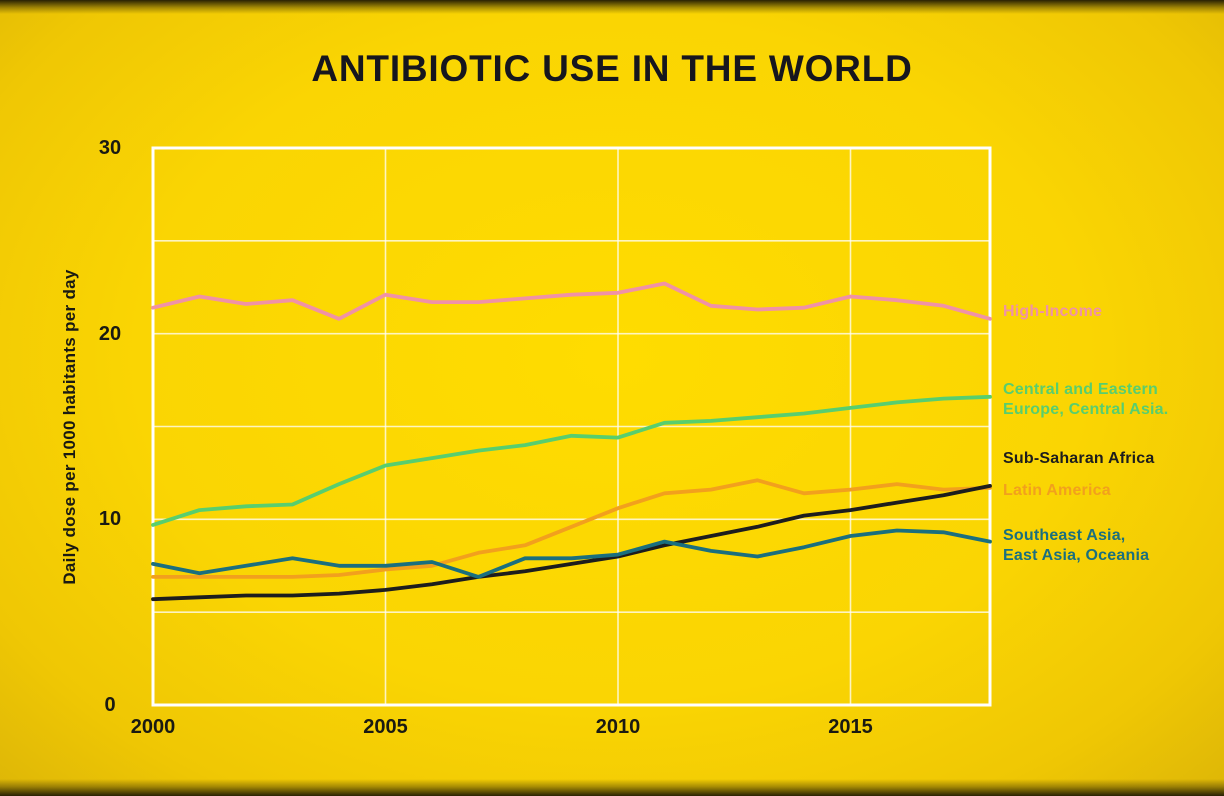 Image resolution: width=1224 pixels, height=796 pixels. I want to click on x-tick-2005: 2005, so click(385, 727).